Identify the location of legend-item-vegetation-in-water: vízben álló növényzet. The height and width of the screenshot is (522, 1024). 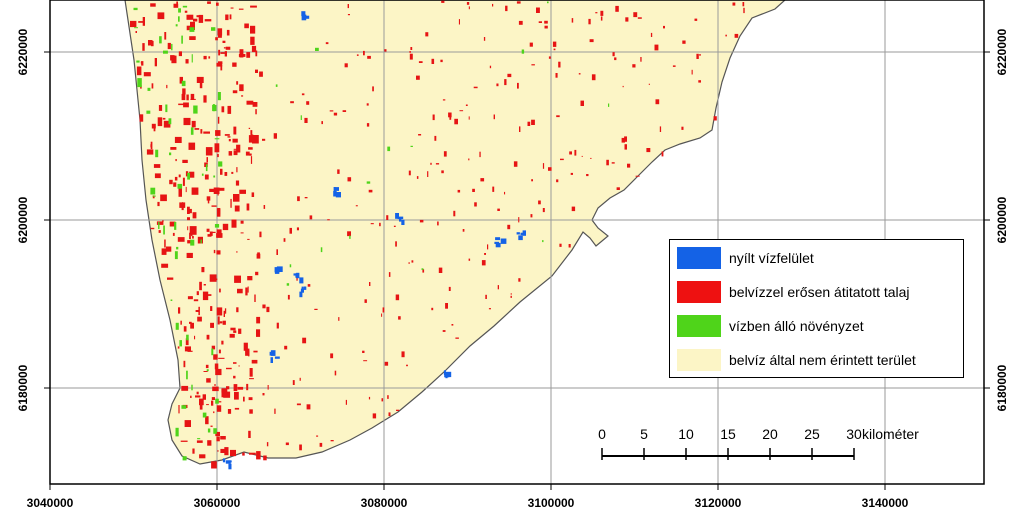
(770, 326).